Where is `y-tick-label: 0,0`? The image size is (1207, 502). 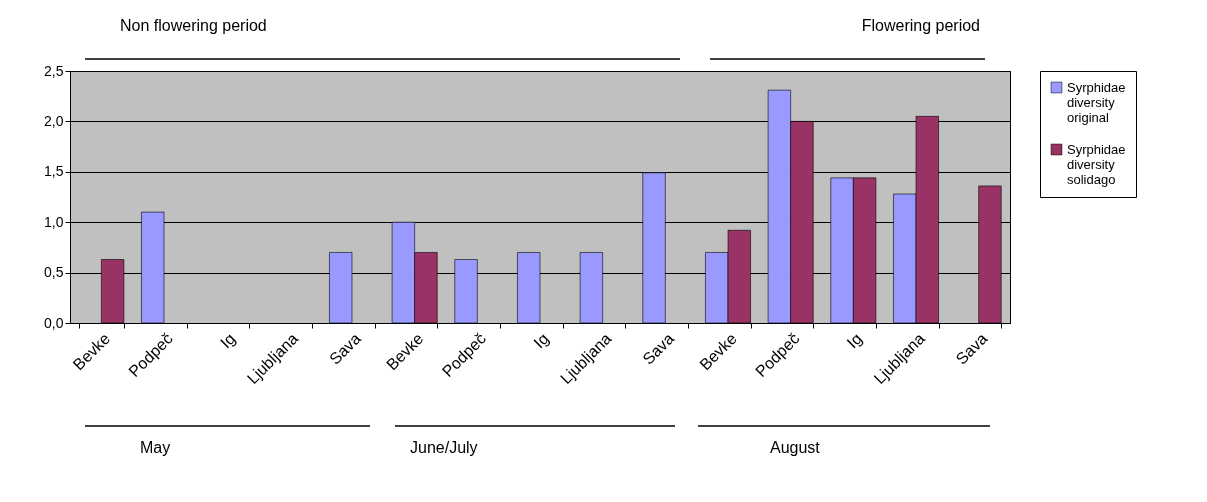 y-tick-label: 0,0 is located at coordinates (54, 322).